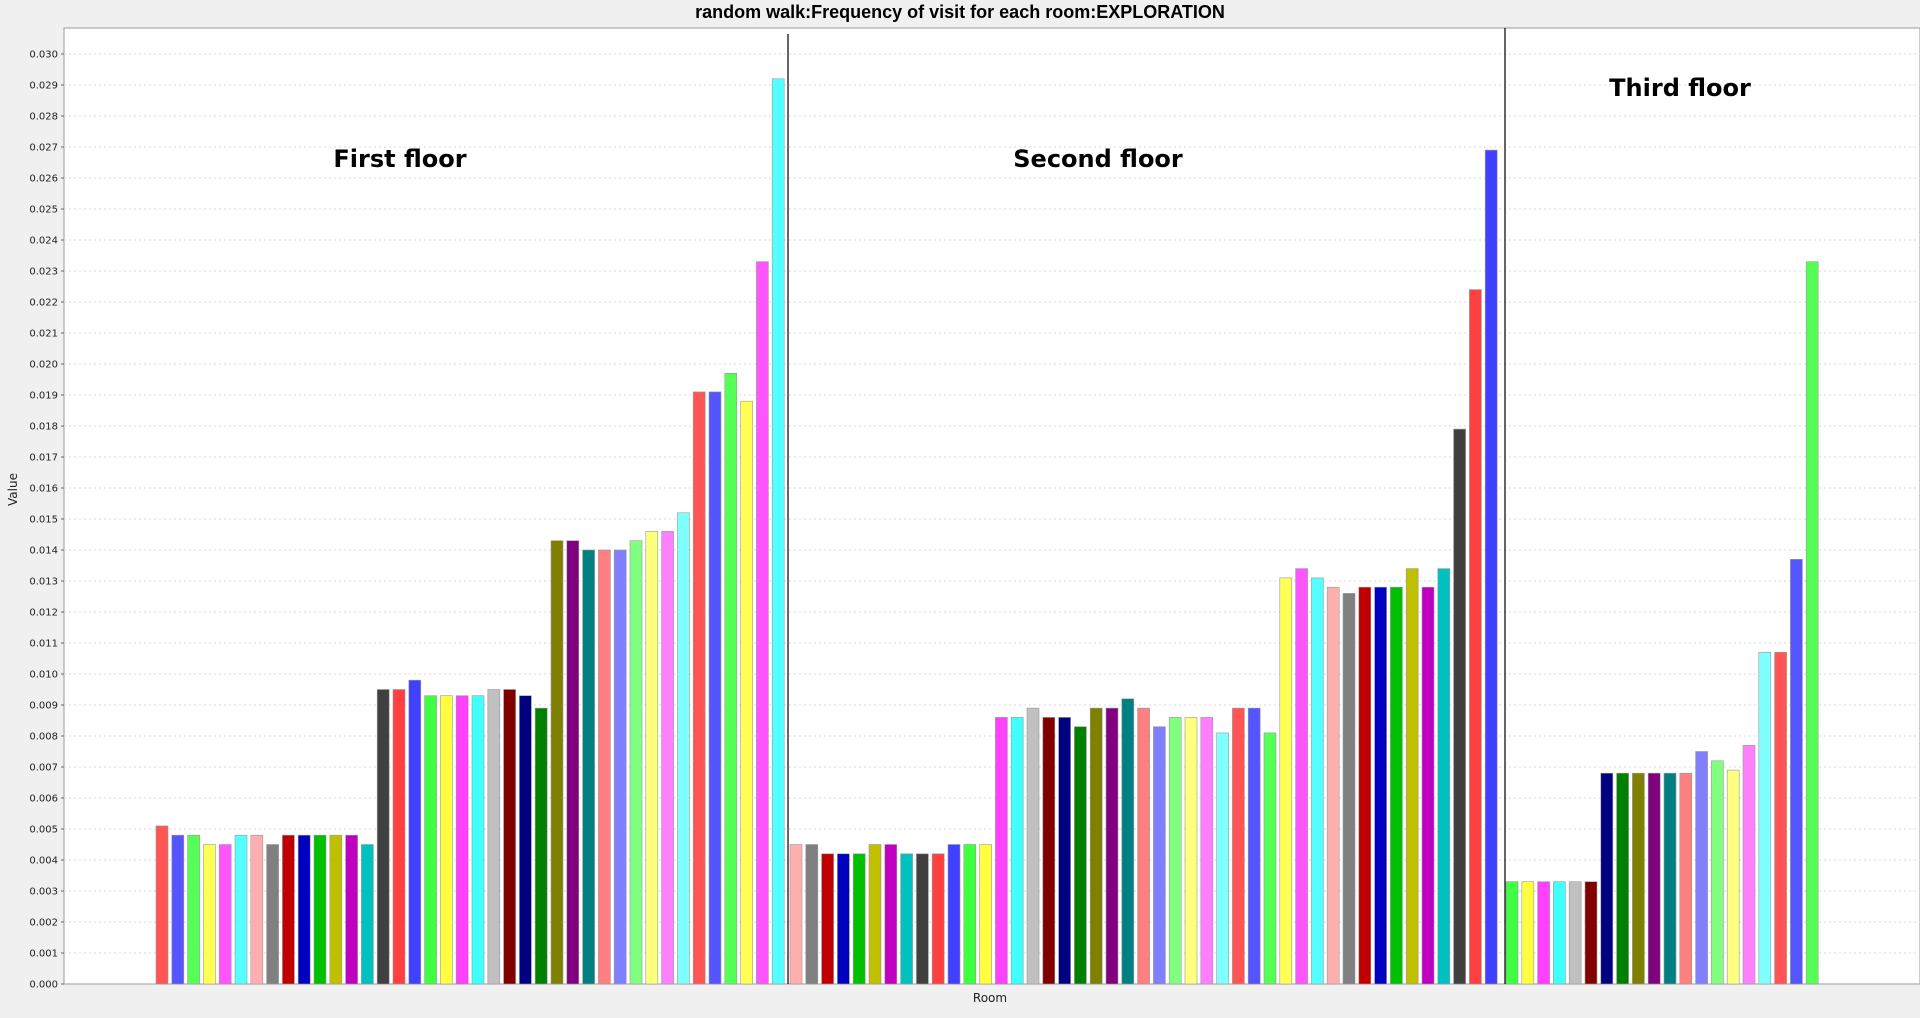 Image resolution: width=1920 pixels, height=1018 pixels. Describe the element at coordinates (43, 365) in the screenshot. I see `y-tick-label: 0.020` at that location.